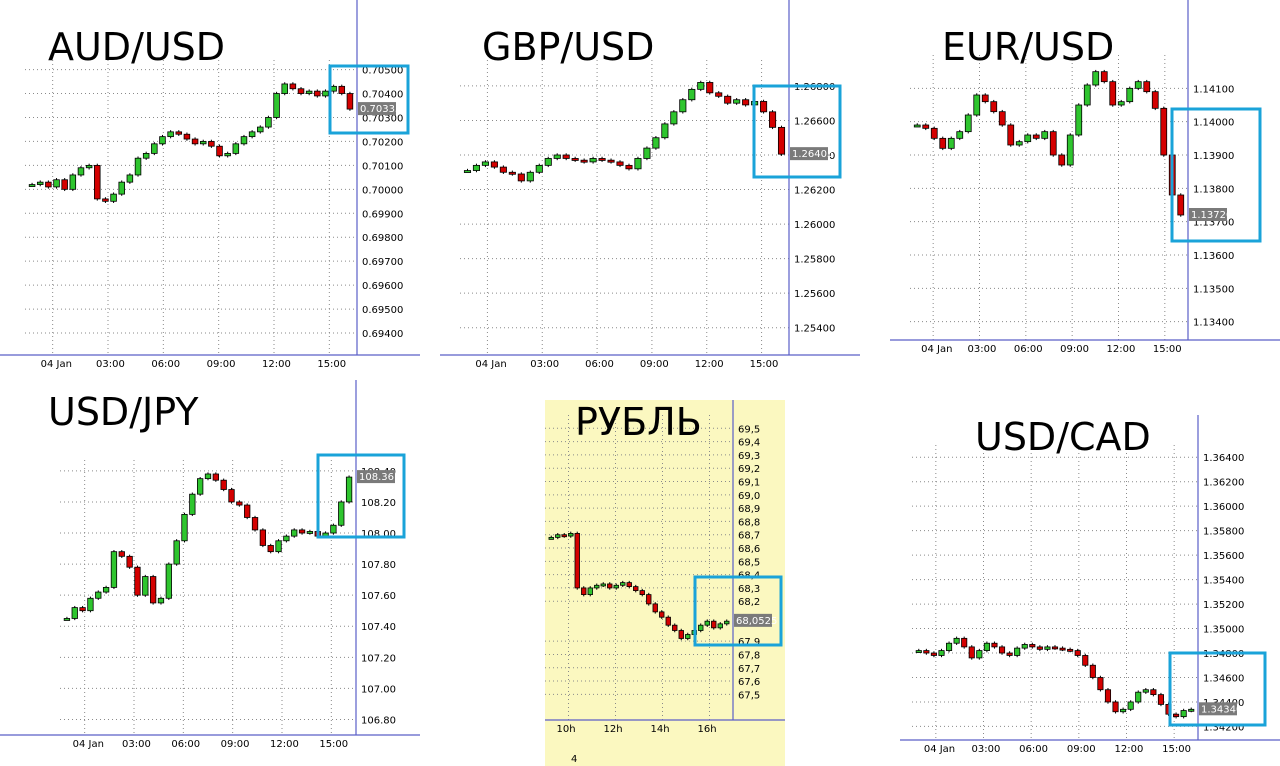  Describe the element at coordinates (1223, 507) in the screenshot. I see `y-tick-label: 1.36000` at that location.